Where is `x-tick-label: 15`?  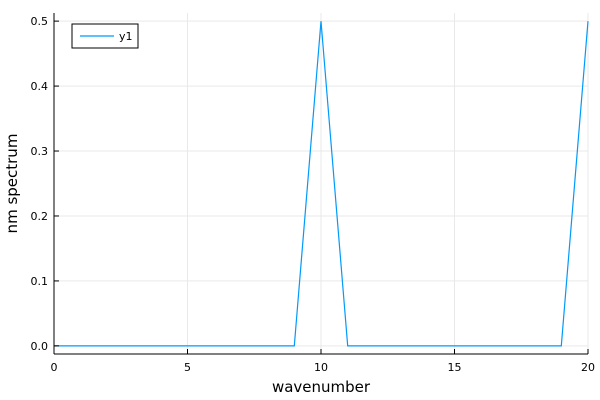 x-tick-label: 15 is located at coordinates (455, 367).